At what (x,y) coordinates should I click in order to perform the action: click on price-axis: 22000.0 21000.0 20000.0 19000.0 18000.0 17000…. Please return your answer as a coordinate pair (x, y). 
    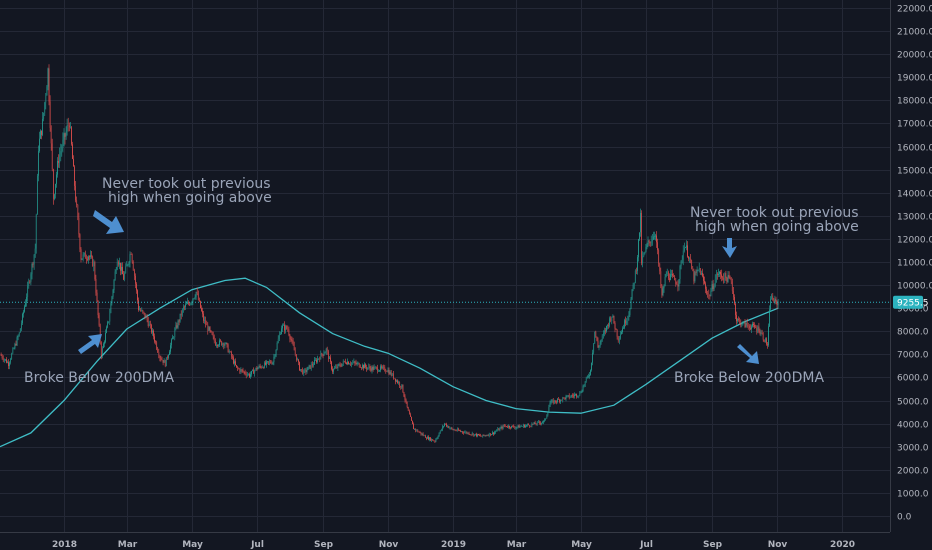
    Looking at the image, I should click on (911, 275).